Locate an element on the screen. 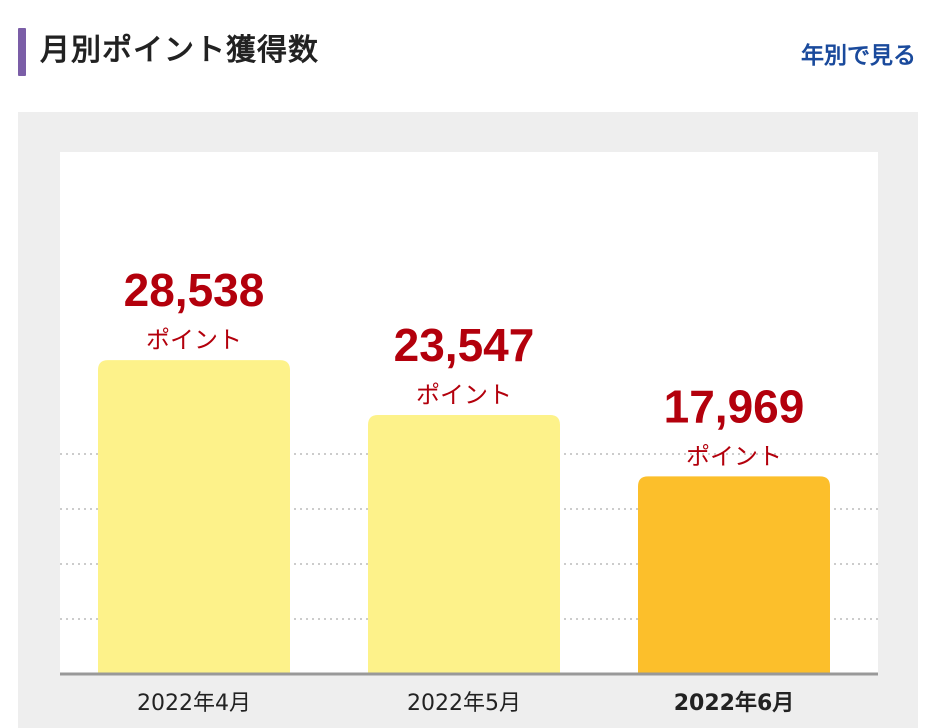 This screenshot has height=728, width=928. title-accent-bar is located at coordinates (22, 52).